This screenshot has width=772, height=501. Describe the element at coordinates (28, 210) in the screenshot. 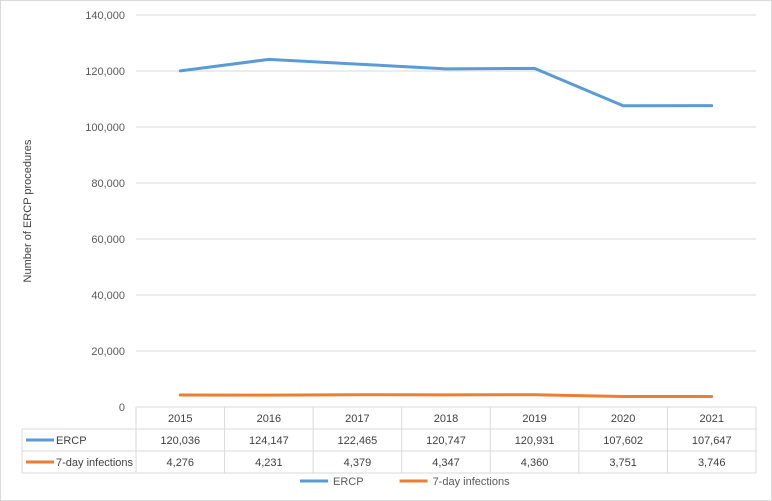

I see `y-axis-title: Number of ERCP procedures` at that location.